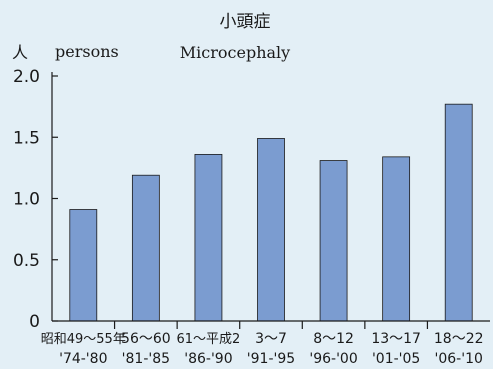 This screenshot has width=493, height=369. What do you see at coordinates (26, 261) in the screenshot?
I see `y-tick-label-1: 0.5` at bounding box center [26, 261].